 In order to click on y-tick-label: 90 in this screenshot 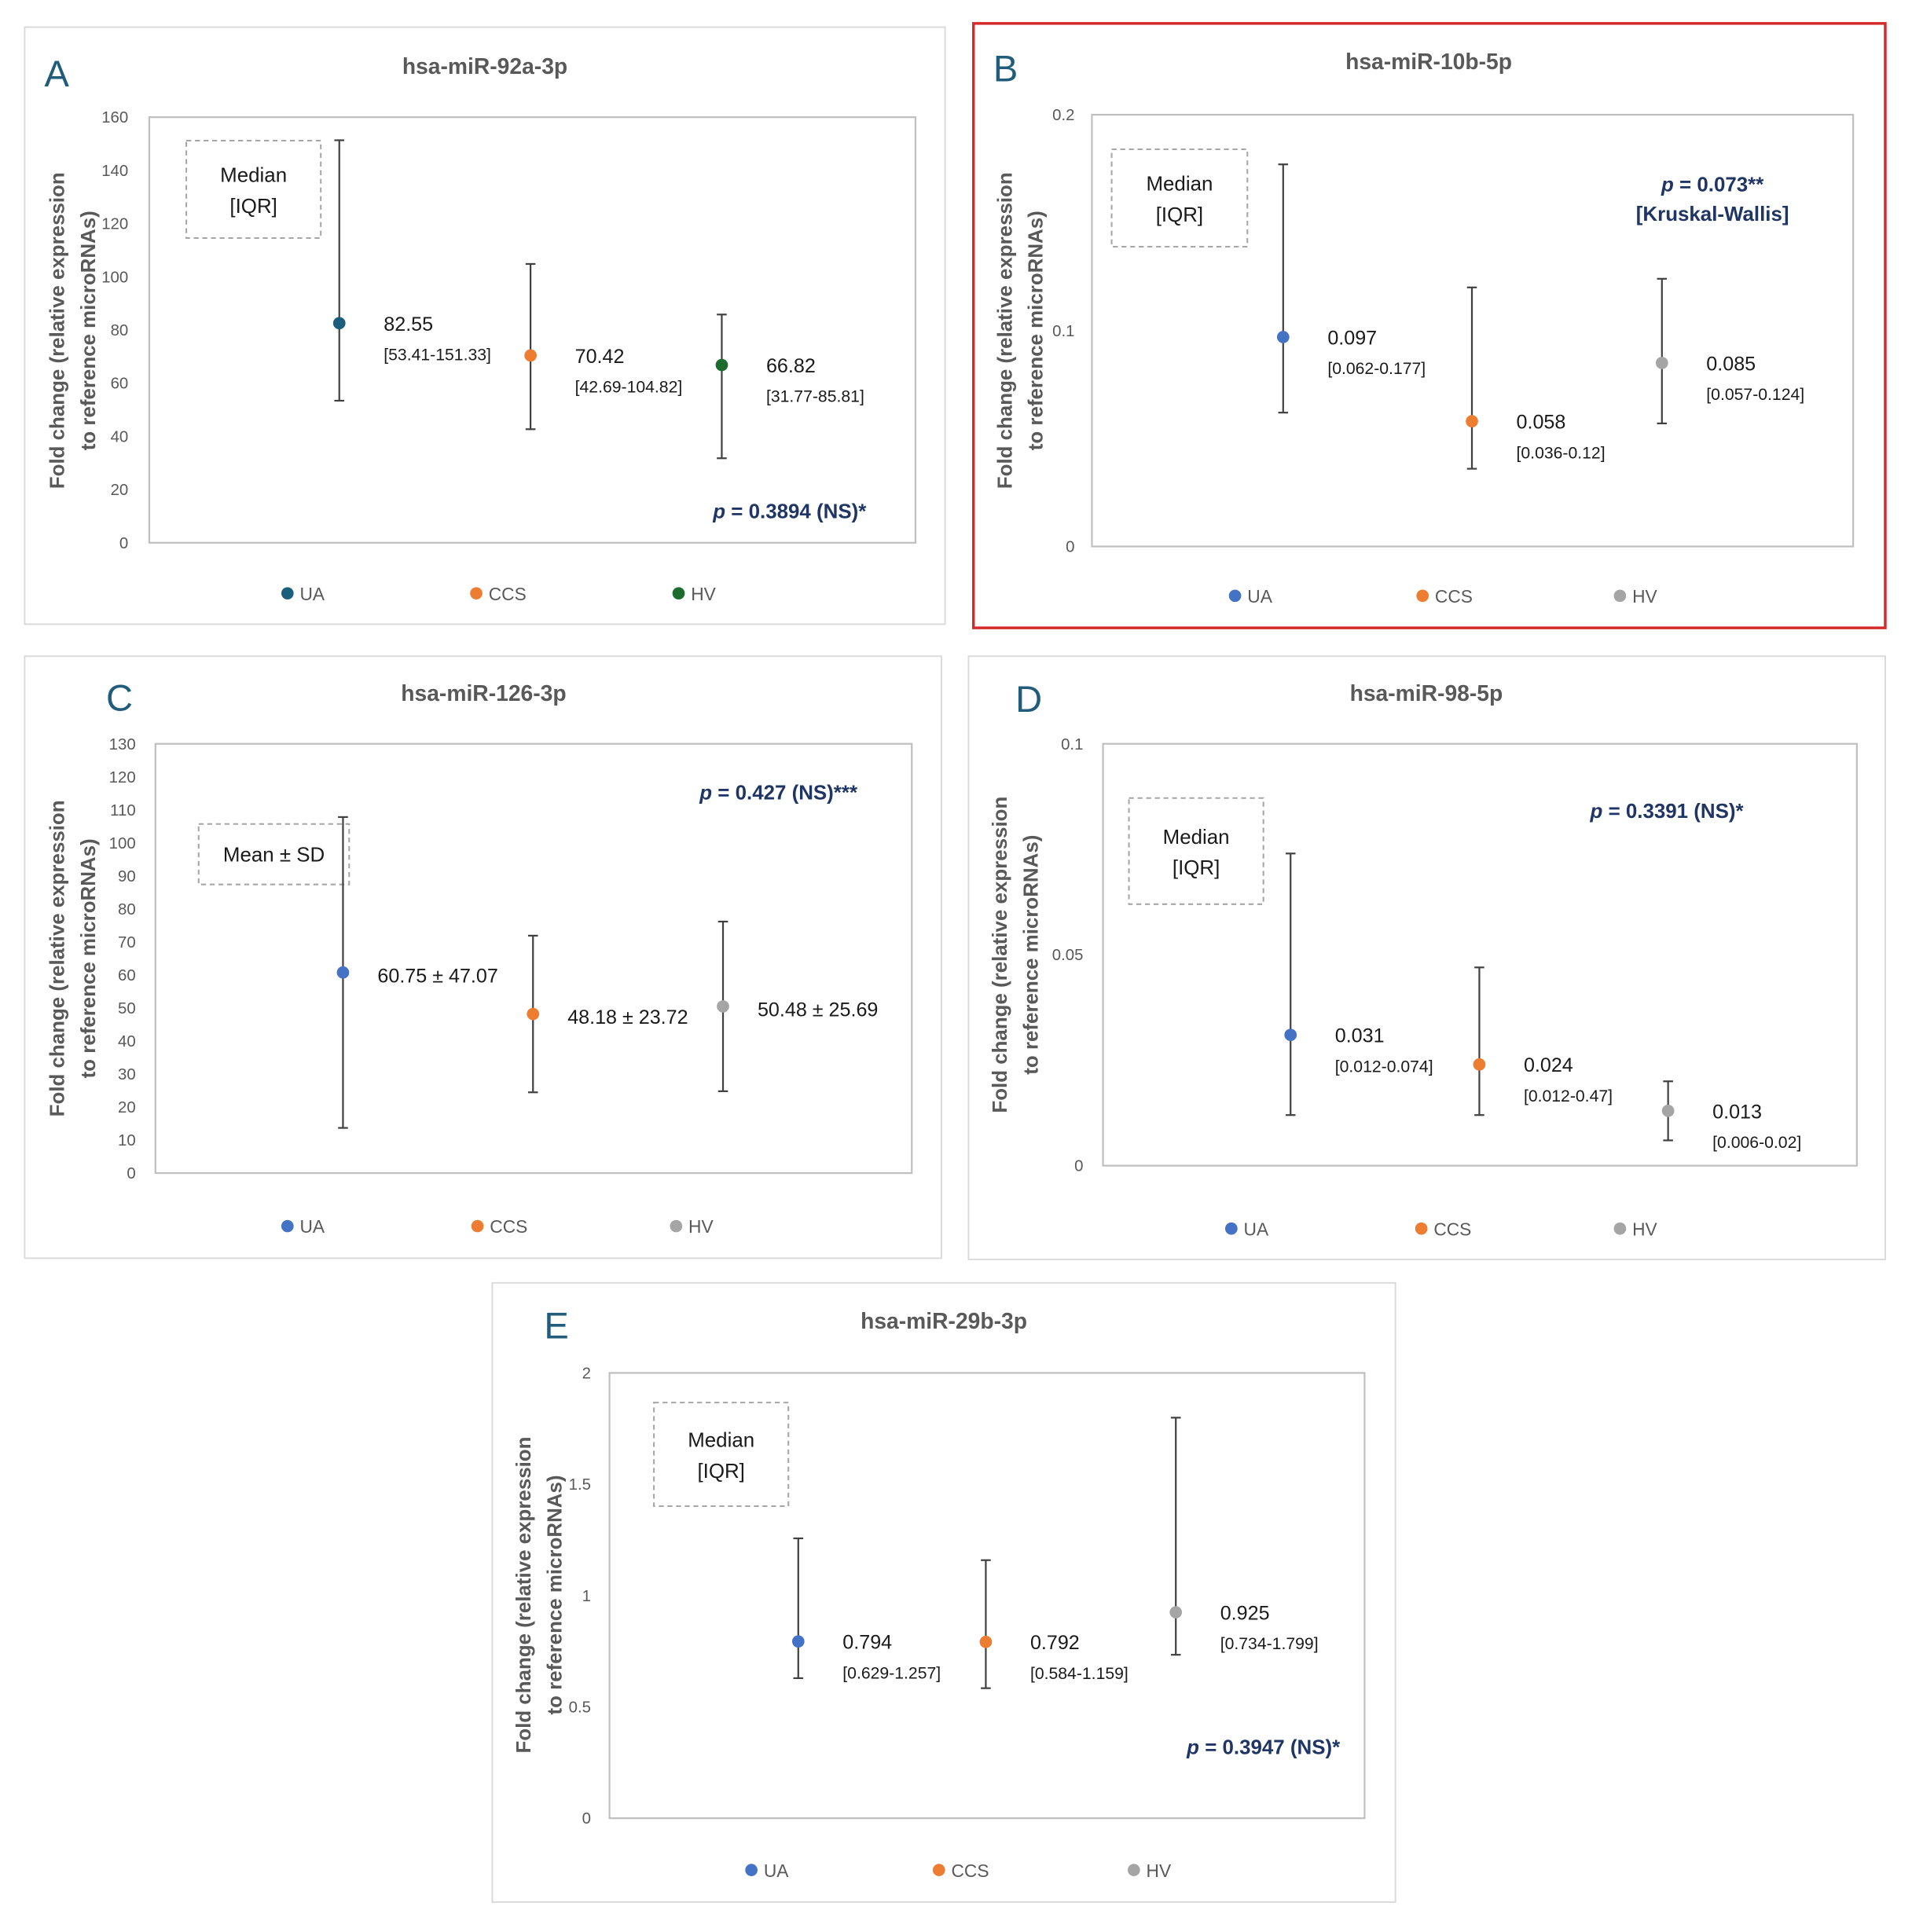, I will do `click(127, 877)`.